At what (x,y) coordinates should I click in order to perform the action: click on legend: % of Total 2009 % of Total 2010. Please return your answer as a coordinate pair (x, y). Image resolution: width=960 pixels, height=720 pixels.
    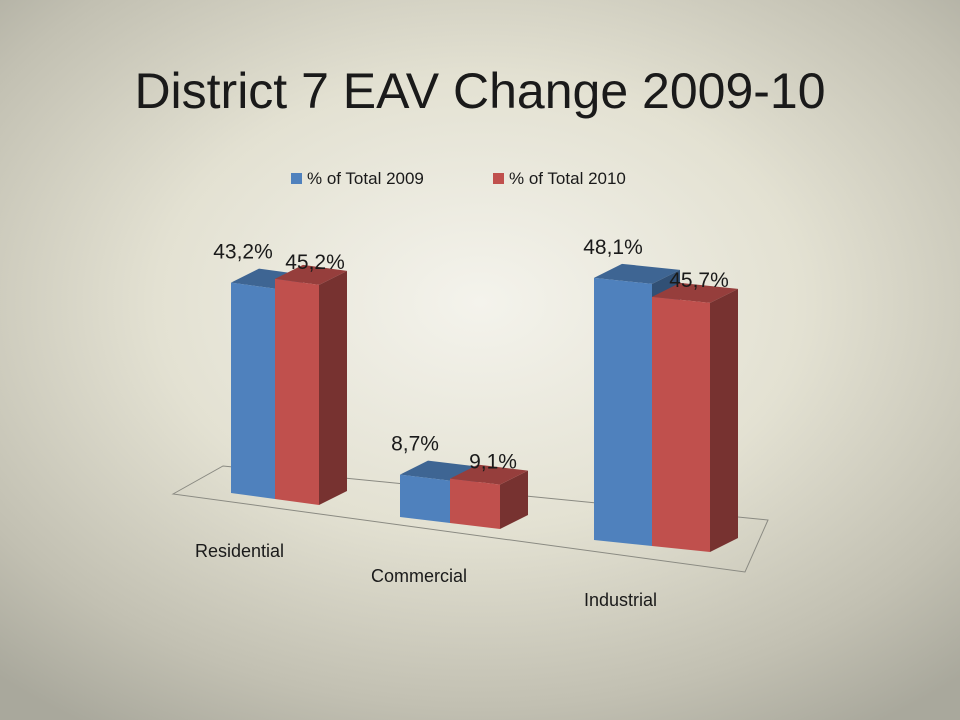
    Looking at the image, I should click on (458, 178).